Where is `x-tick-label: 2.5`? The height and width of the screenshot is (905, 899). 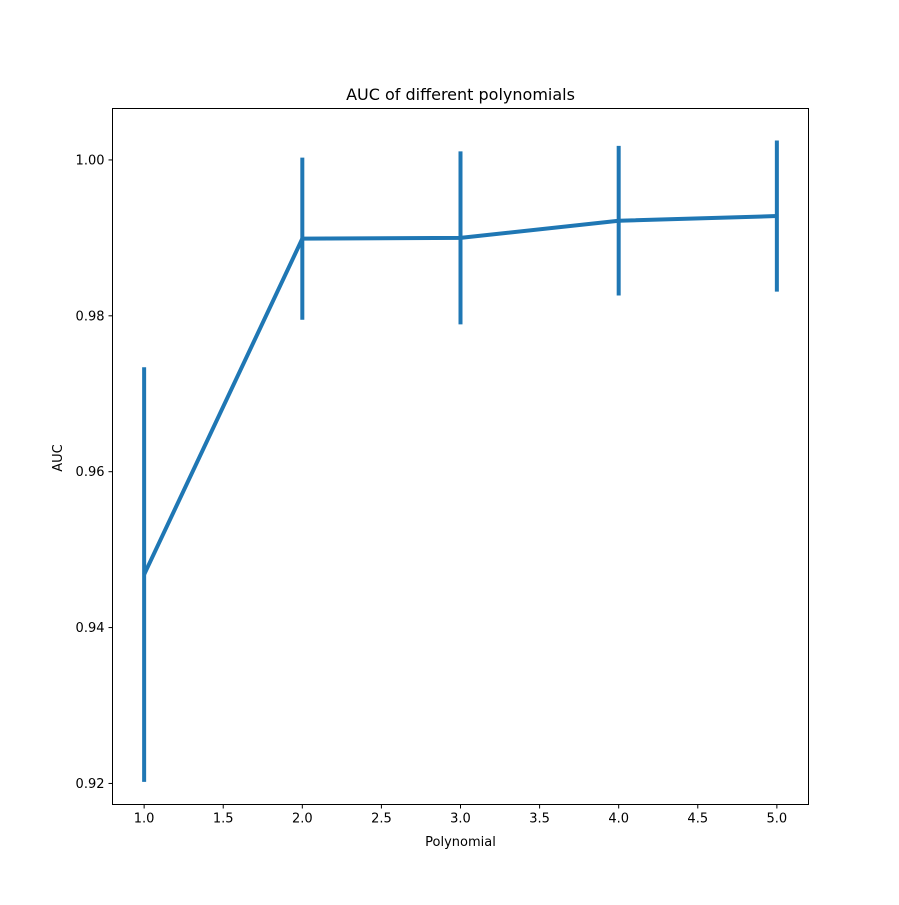
x-tick-label: 2.5 is located at coordinates (381, 819).